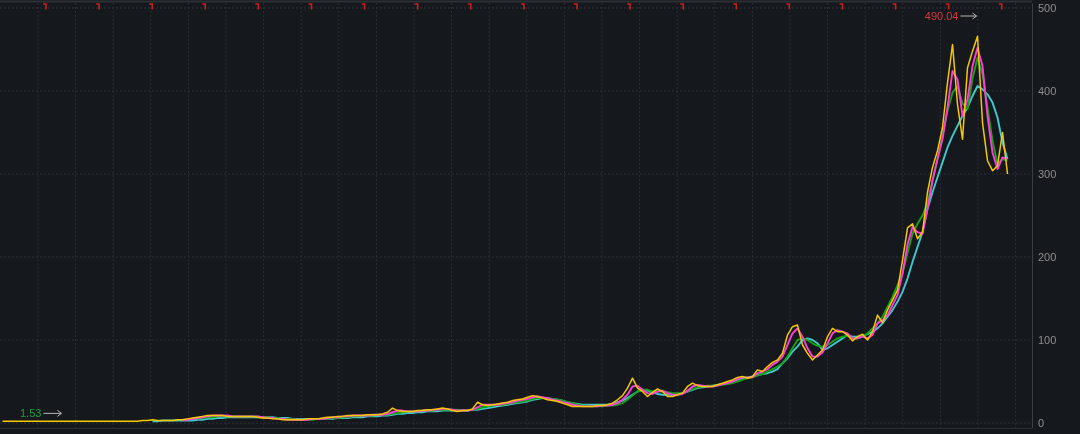  What do you see at coordinates (1047, 8) in the screenshot?
I see `y-tick-label: 500` at bounding box center [1047, 8].